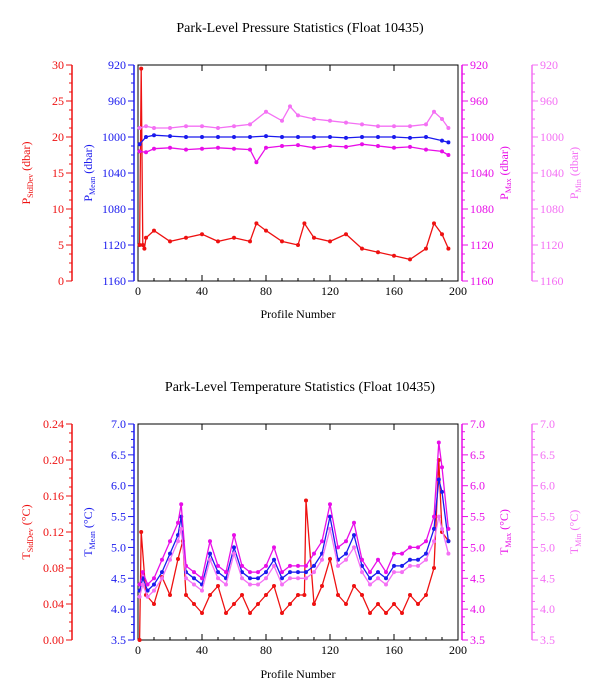  Describe the element at coordinates (114, 173) in the screenshot. I see `pressure-mean-tick-label: 1040` at that location.